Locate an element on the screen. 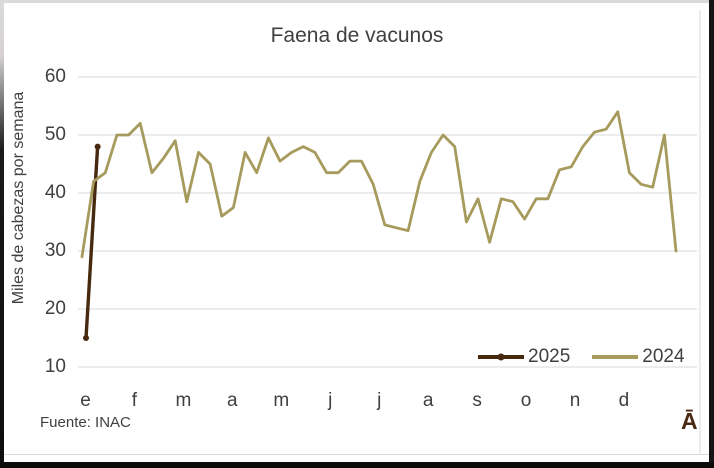 This screenshot has width=714, height=468. chart-title: Faena de vacunos is located at coordinates (357, 35).